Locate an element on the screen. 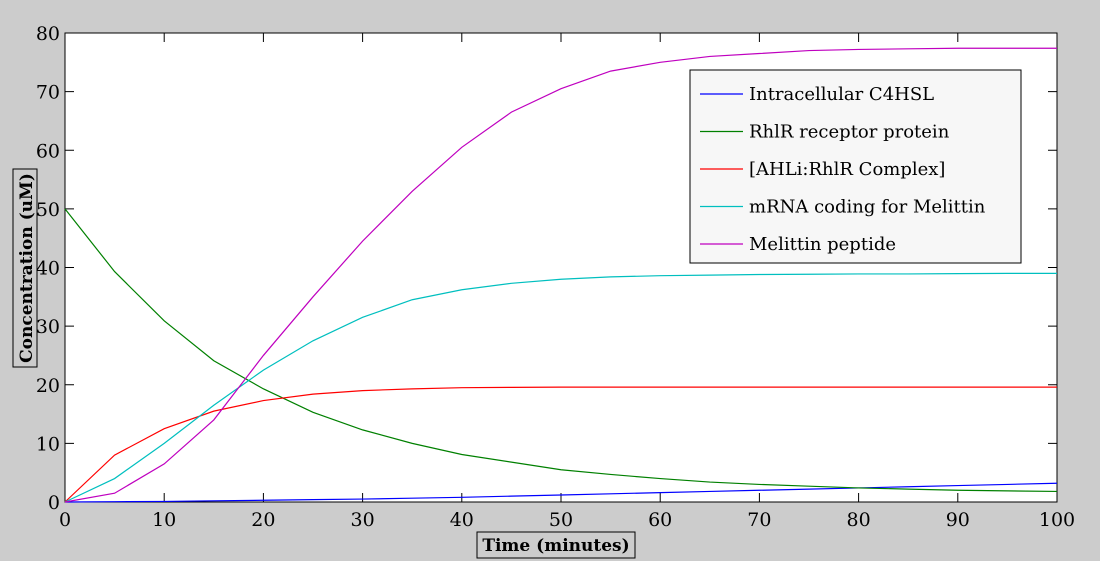  x-tick-label: 100 is located at coordinates (1057, 520).